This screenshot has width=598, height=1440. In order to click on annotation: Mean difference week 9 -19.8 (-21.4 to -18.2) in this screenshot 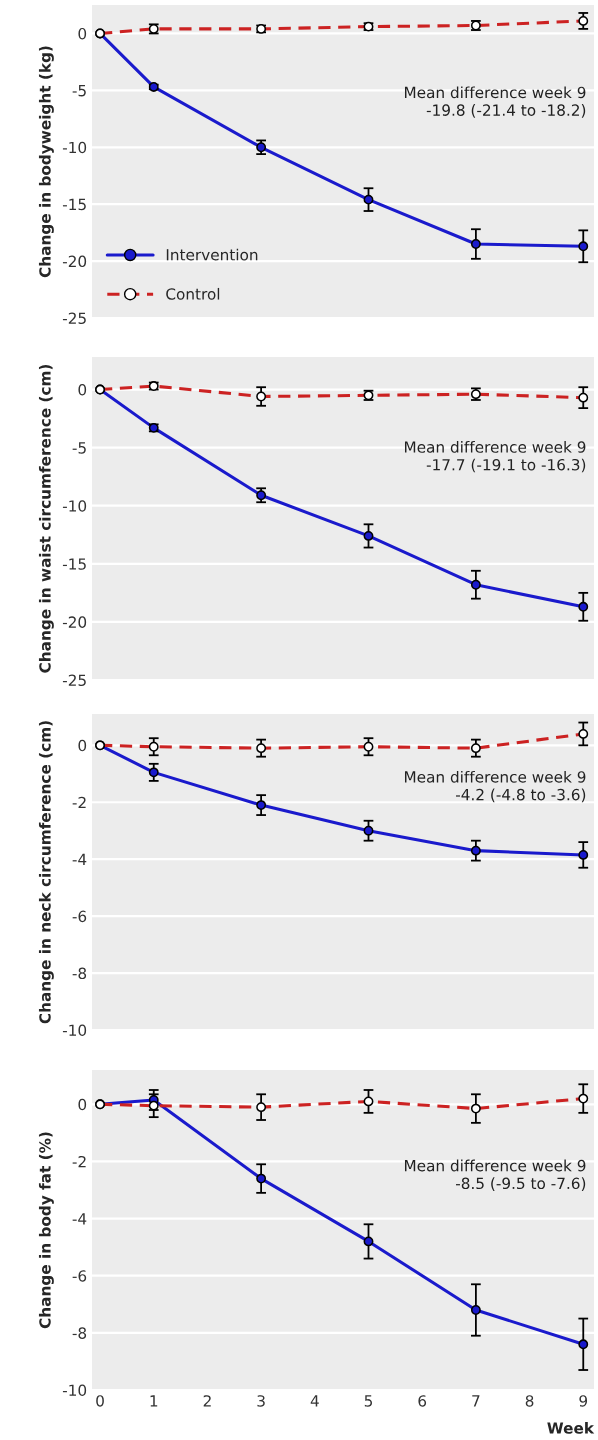, I will do `click(495, 102)`.